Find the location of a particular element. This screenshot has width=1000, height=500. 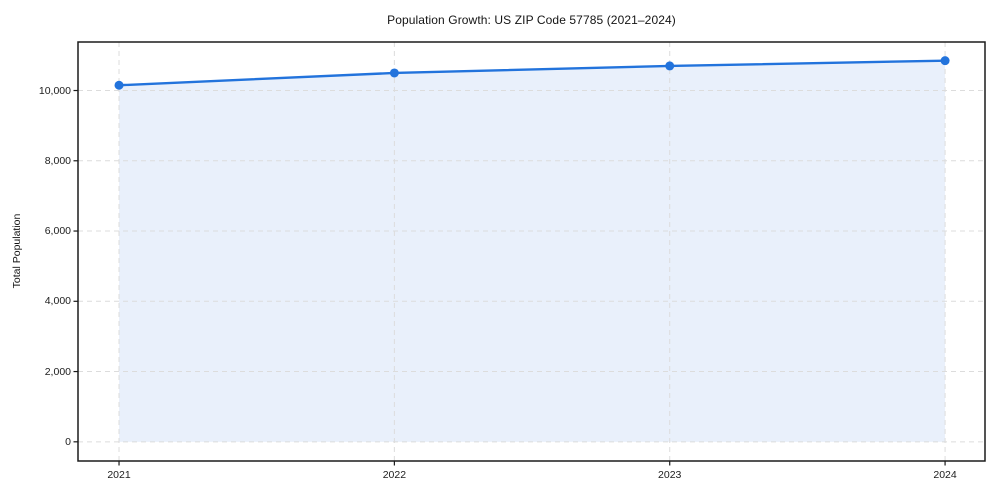

x-tick-label: 2022 is located at coordinates (394, 475).